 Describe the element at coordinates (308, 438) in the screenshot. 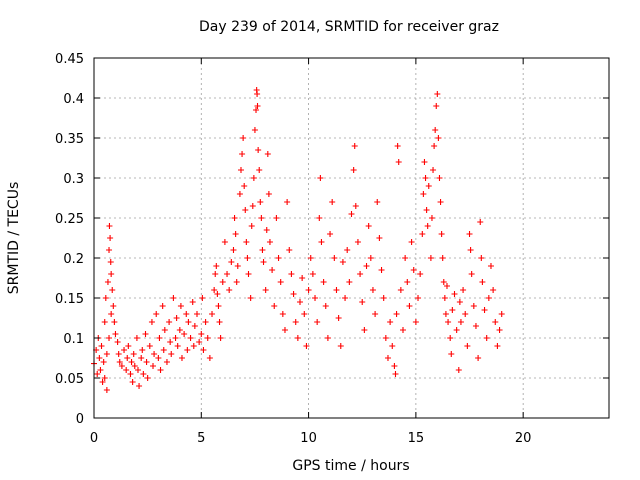

I see `x-tick-label: 10` at that location.